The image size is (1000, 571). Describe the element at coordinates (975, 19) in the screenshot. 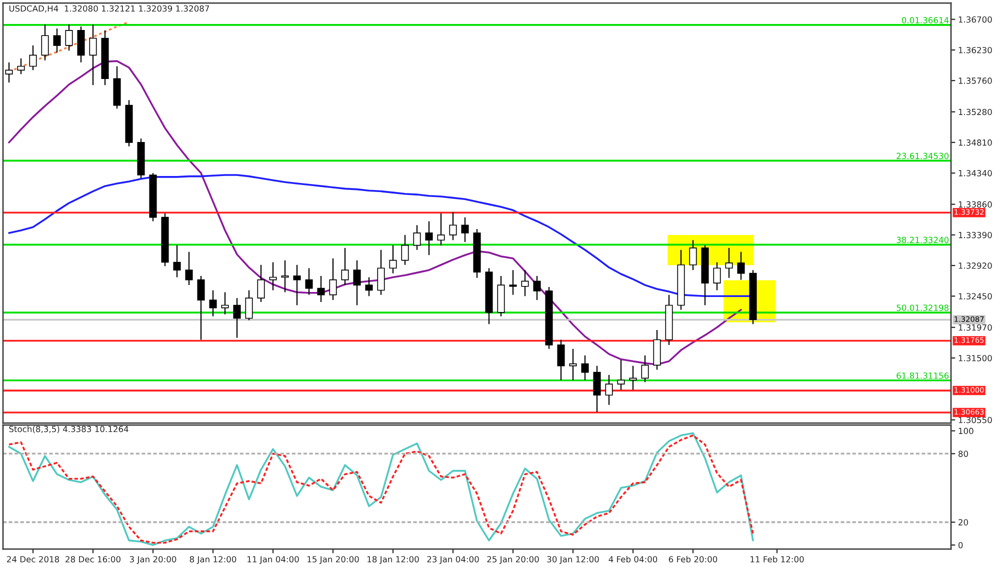

I see `y-tick-label: 1.36700` at that location.